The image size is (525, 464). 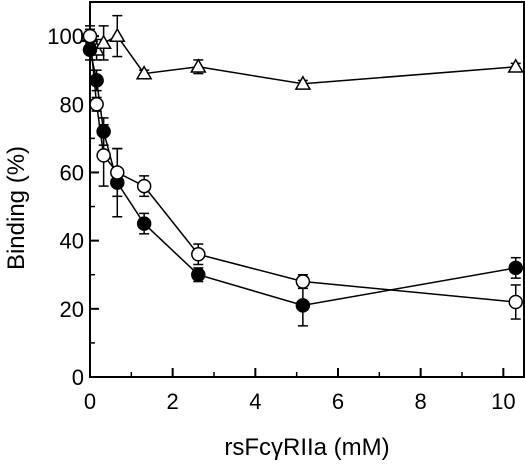 I want to click on x-tick-label: 2, so click(x=173, y=401).